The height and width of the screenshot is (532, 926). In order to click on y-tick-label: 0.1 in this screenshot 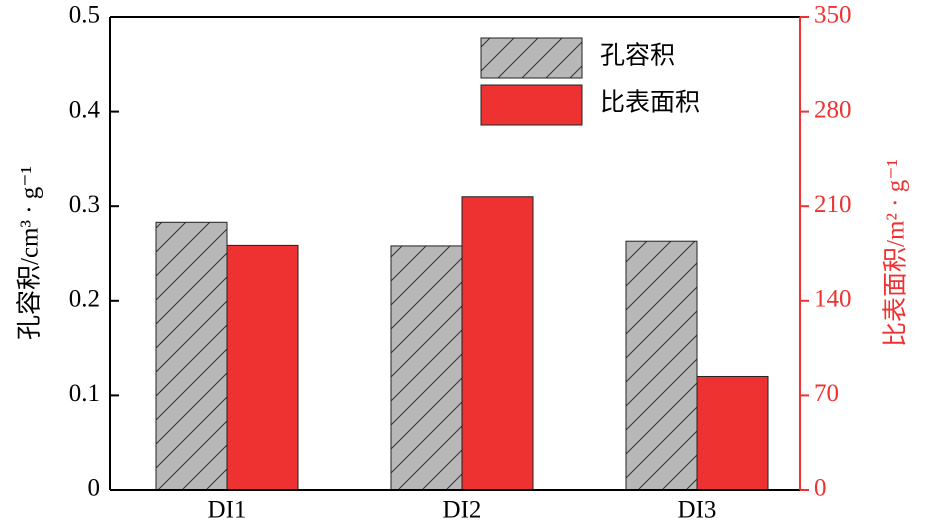, I will do `click(84, 393)`.